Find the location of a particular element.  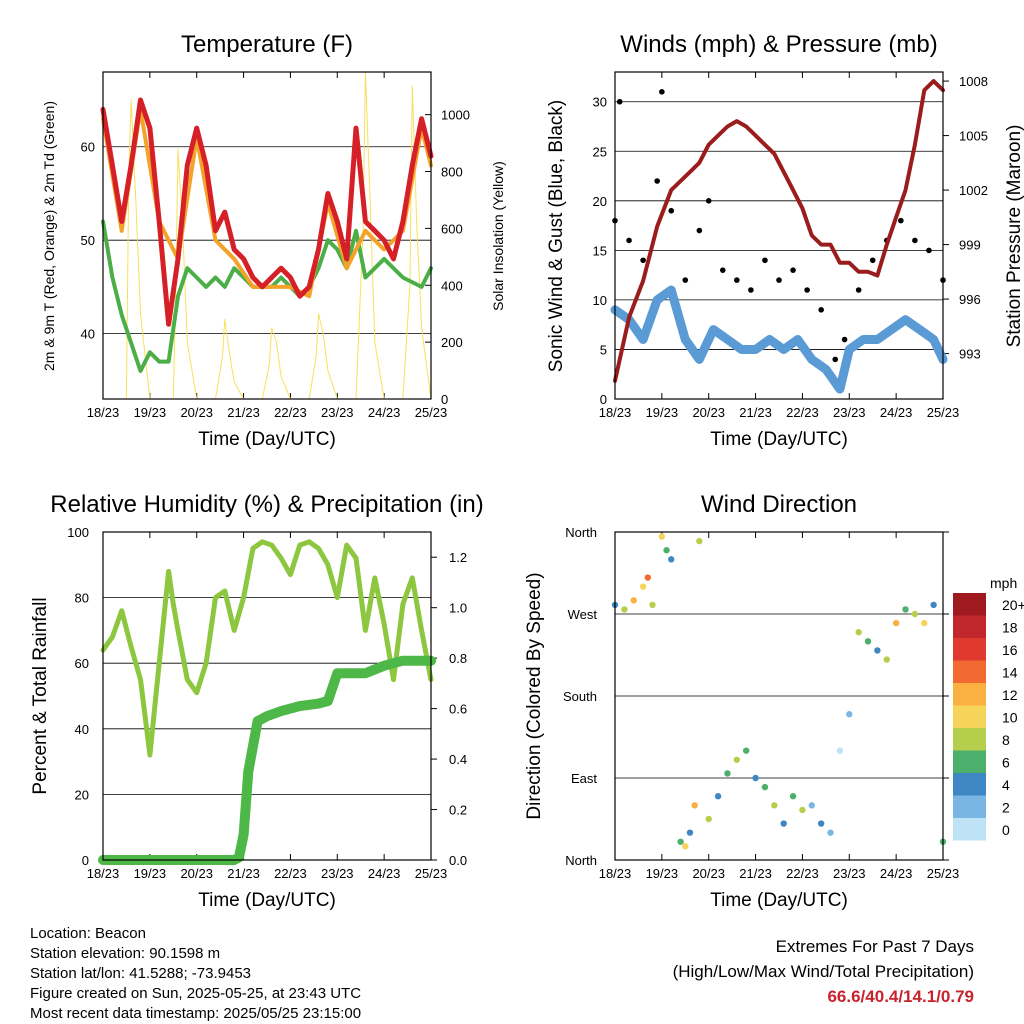

y-axis-label: Sonic Wind & Gust (Blue, Black) is located at coordinates (556, 236).